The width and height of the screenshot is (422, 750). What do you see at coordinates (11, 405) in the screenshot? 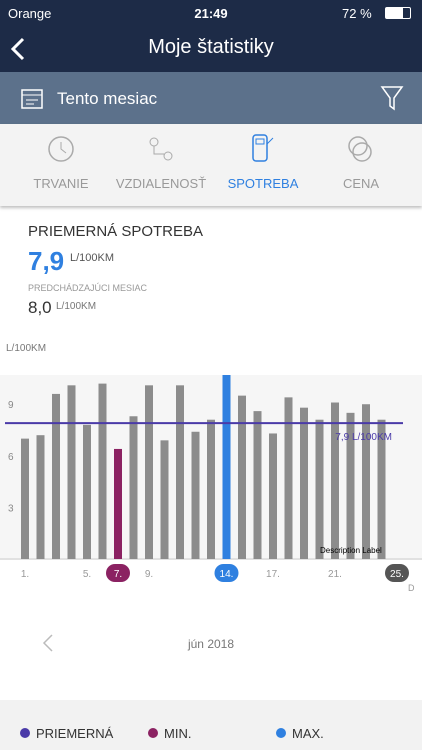
I see `y-tick-label: 9` at bounding box center [11, 405].